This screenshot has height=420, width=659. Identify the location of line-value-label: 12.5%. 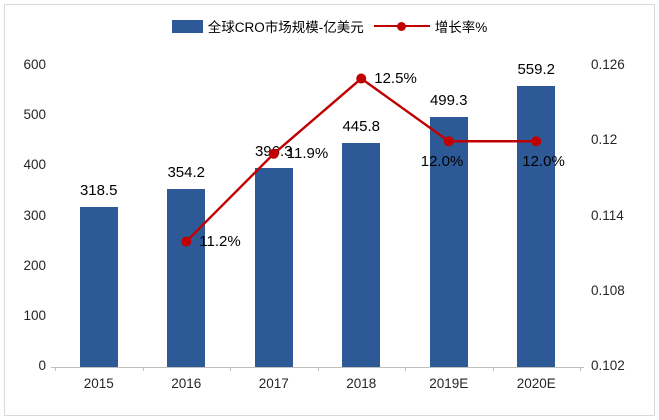
(395, 78).